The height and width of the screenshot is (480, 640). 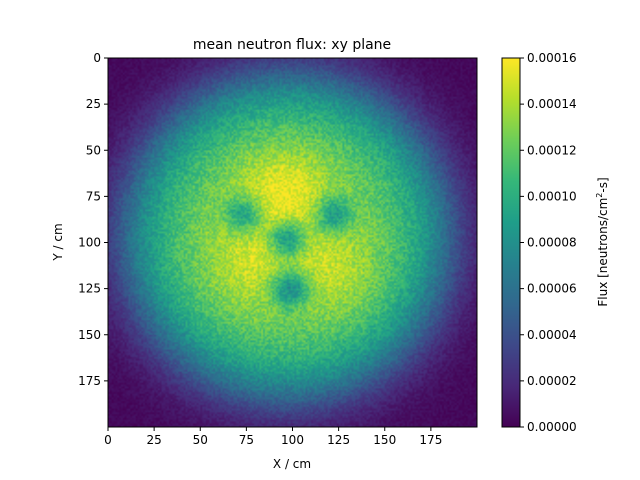 I want to click on colorbar-tick-label: 0.00012, so click(x=552, y=150).